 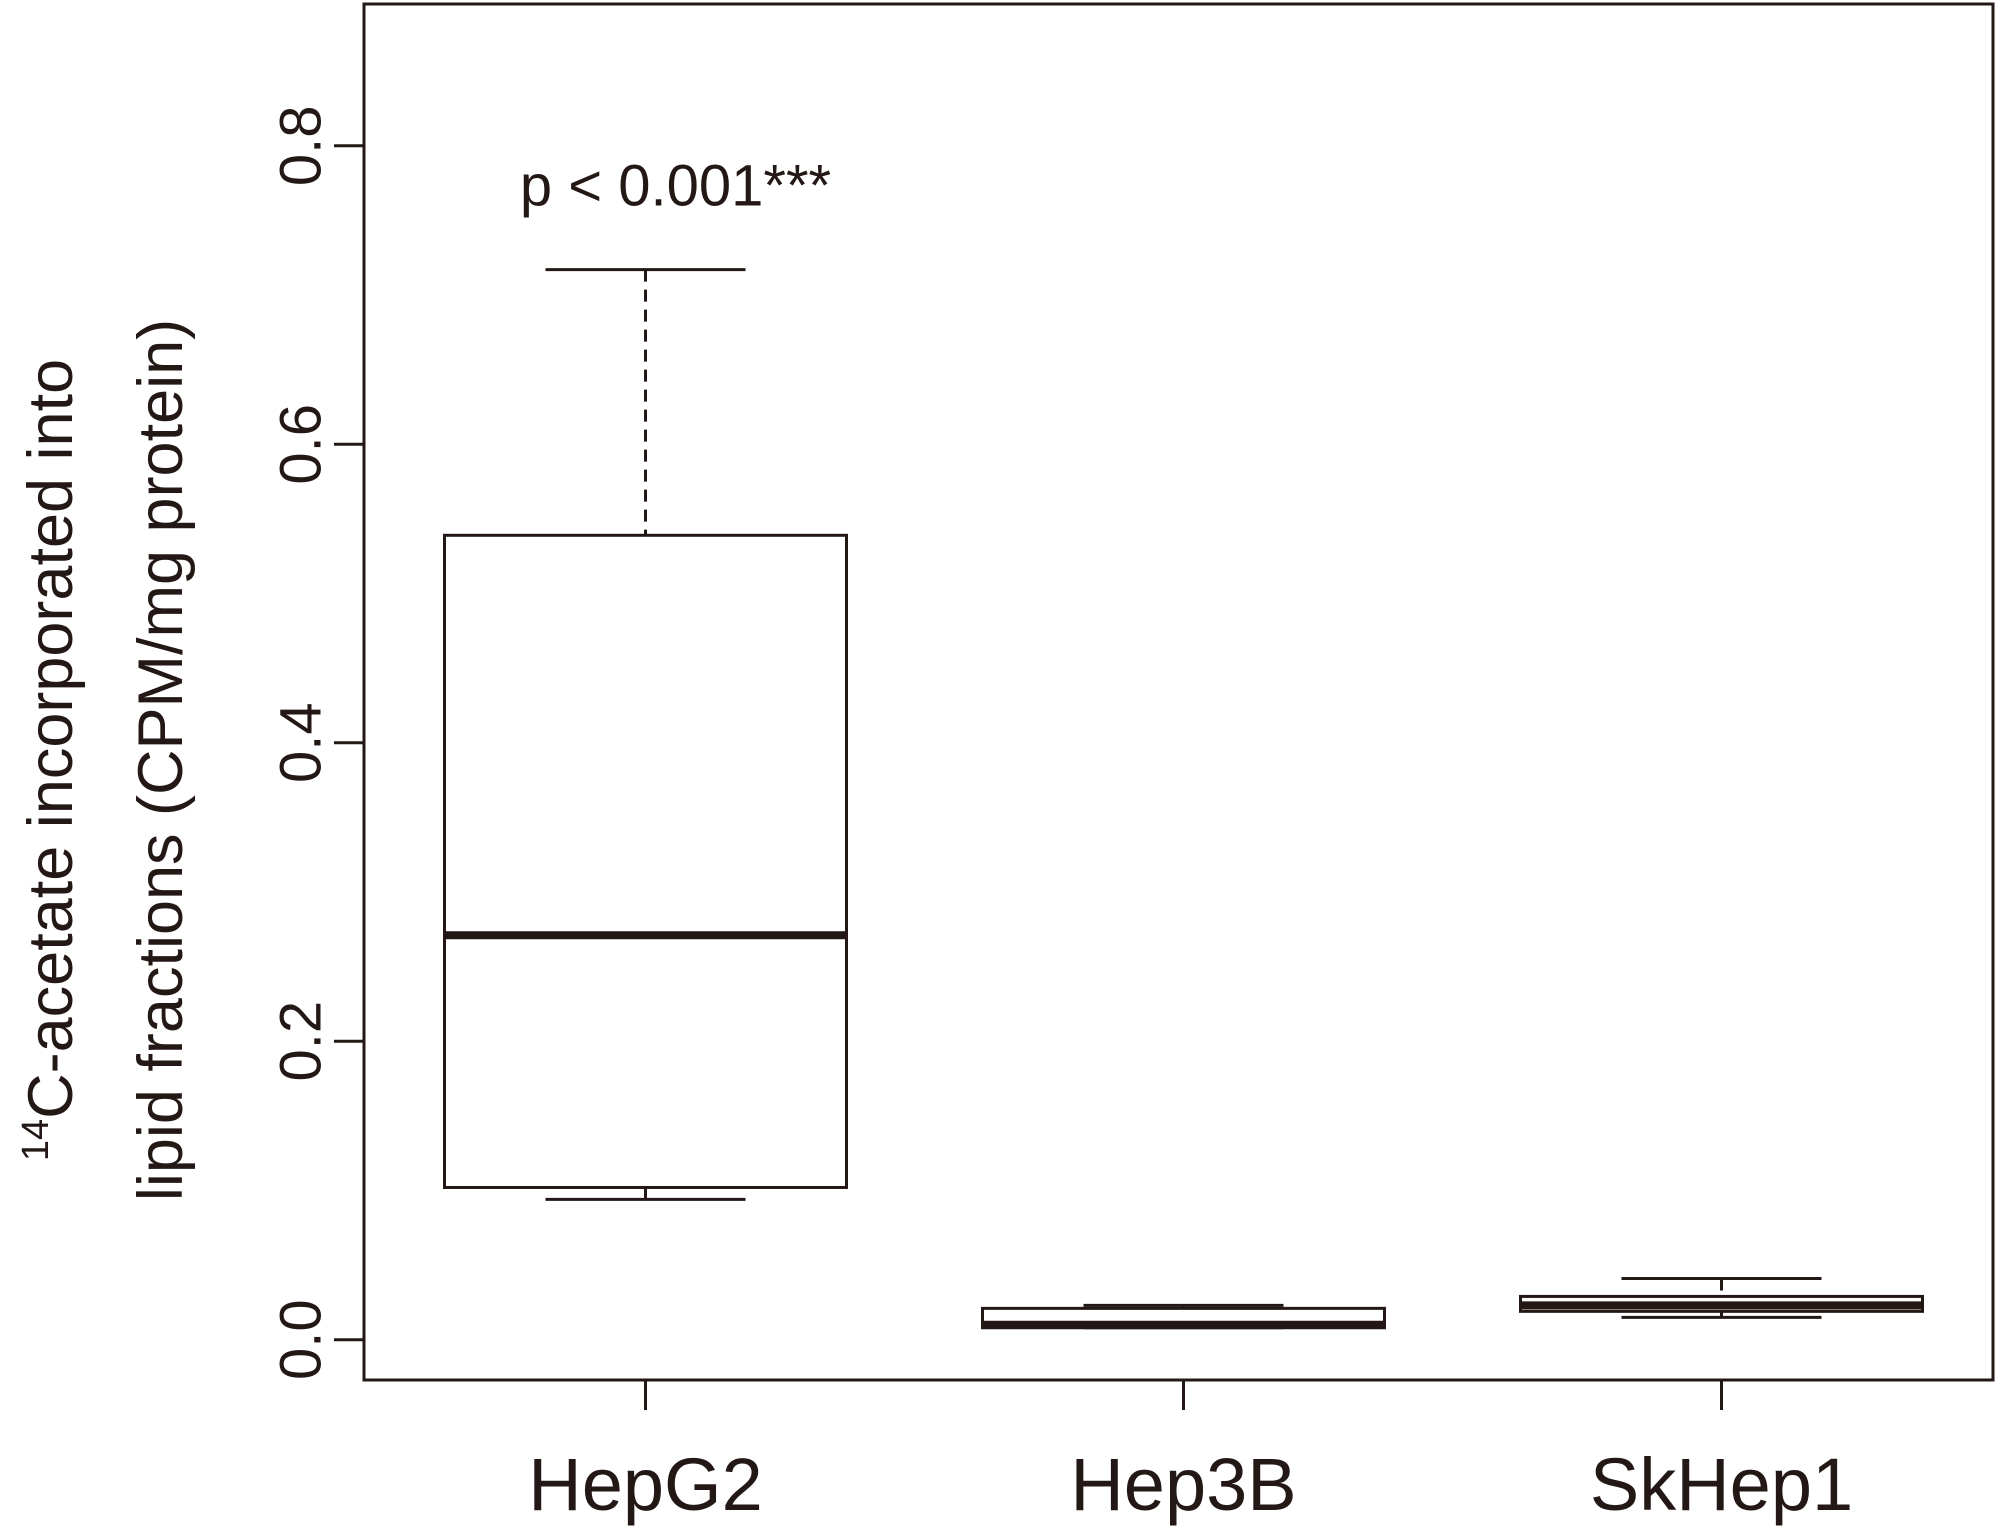 I want to click on y-axis-title-line1: 14C-acetate incorporated into, so click(x=50, y=760).